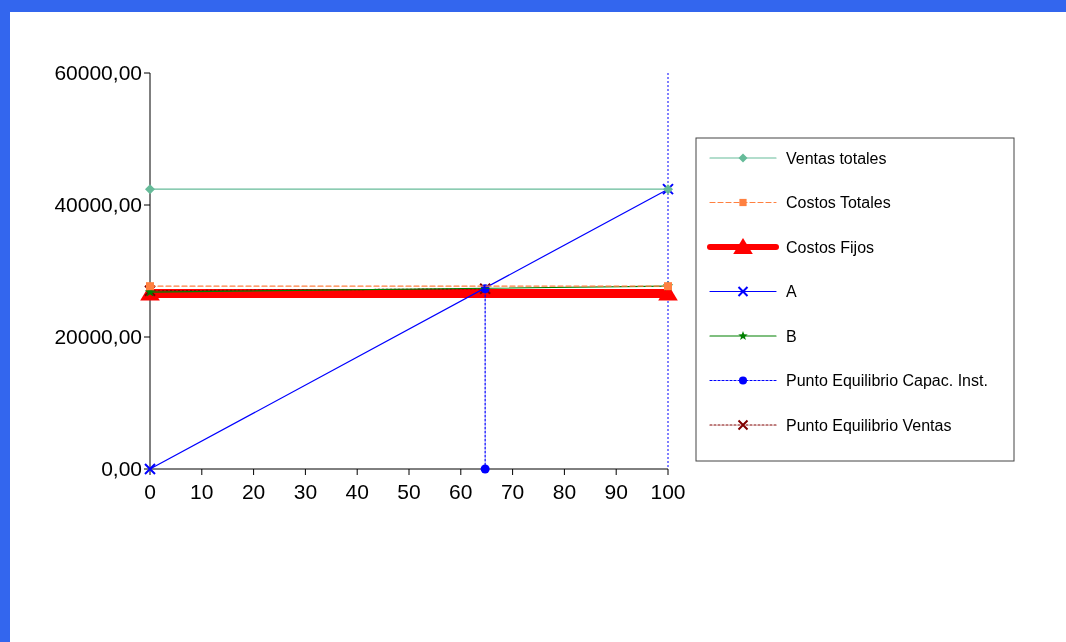  What do you see at coordinates (409, 491) in the screenshot?
I see `x-tick-label: 50` at bounding box center [409, 491].